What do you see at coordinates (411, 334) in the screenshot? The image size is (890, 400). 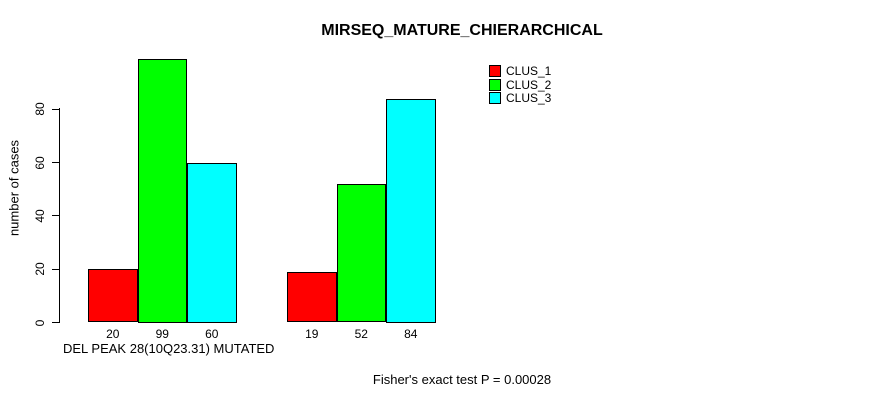 I see `bar-value-label: 84` at bounding box center [411, 334].